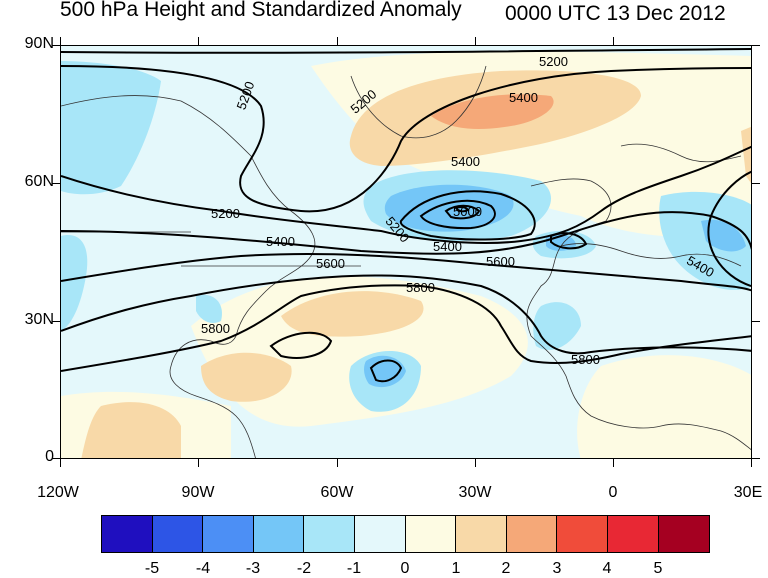 This screenshot has width=768, height=578. I want to click on map-datetime: 0000 UTC 13 Dec 2012, so click(615, 13).